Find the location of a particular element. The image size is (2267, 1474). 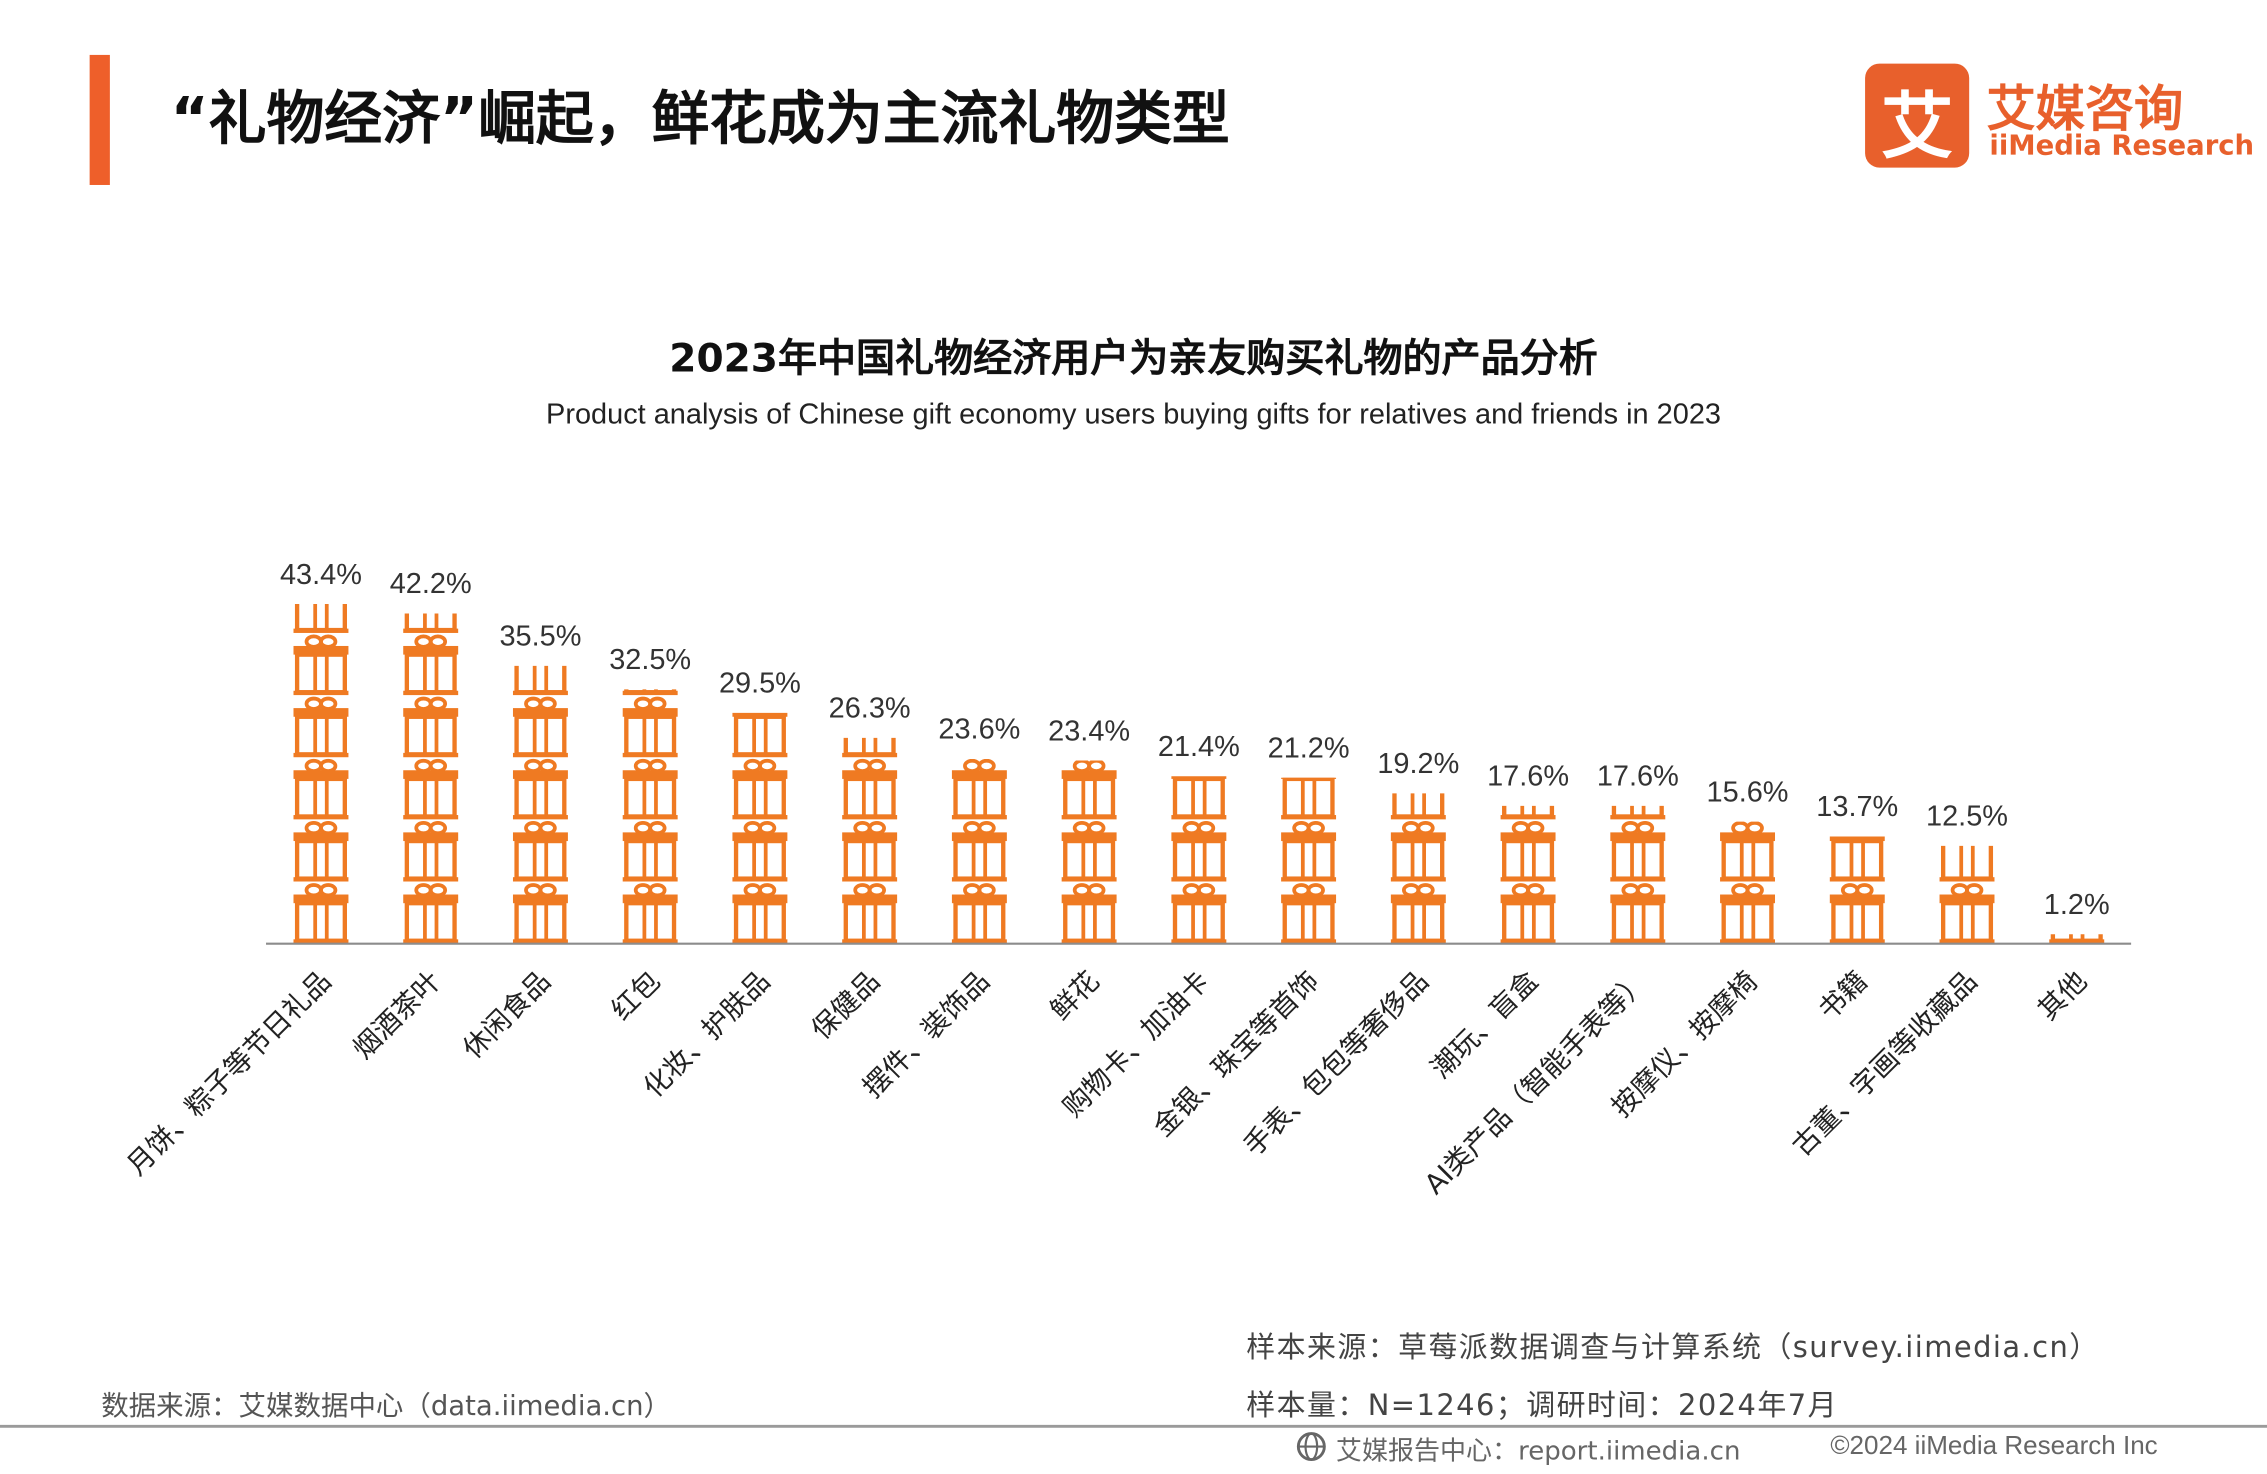

category-label: 烟酒茶叶 is located at coordinates (398, 1016).